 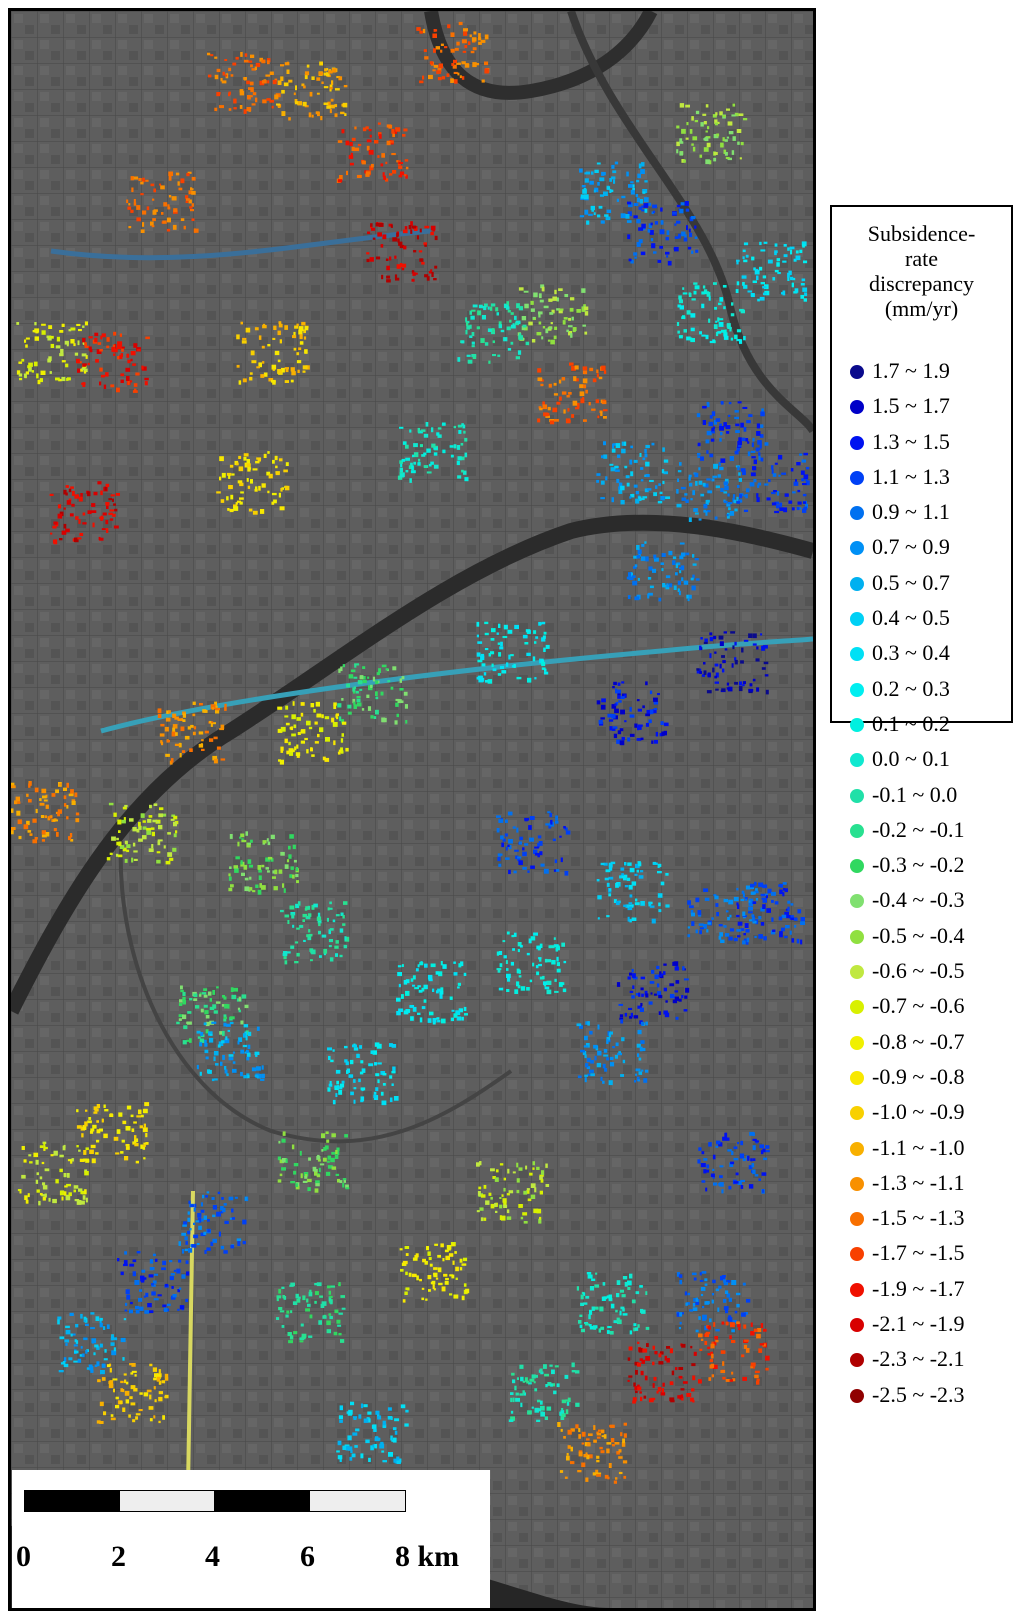 I want to click on legend-title-line: rate, so click(x=921, y=258).